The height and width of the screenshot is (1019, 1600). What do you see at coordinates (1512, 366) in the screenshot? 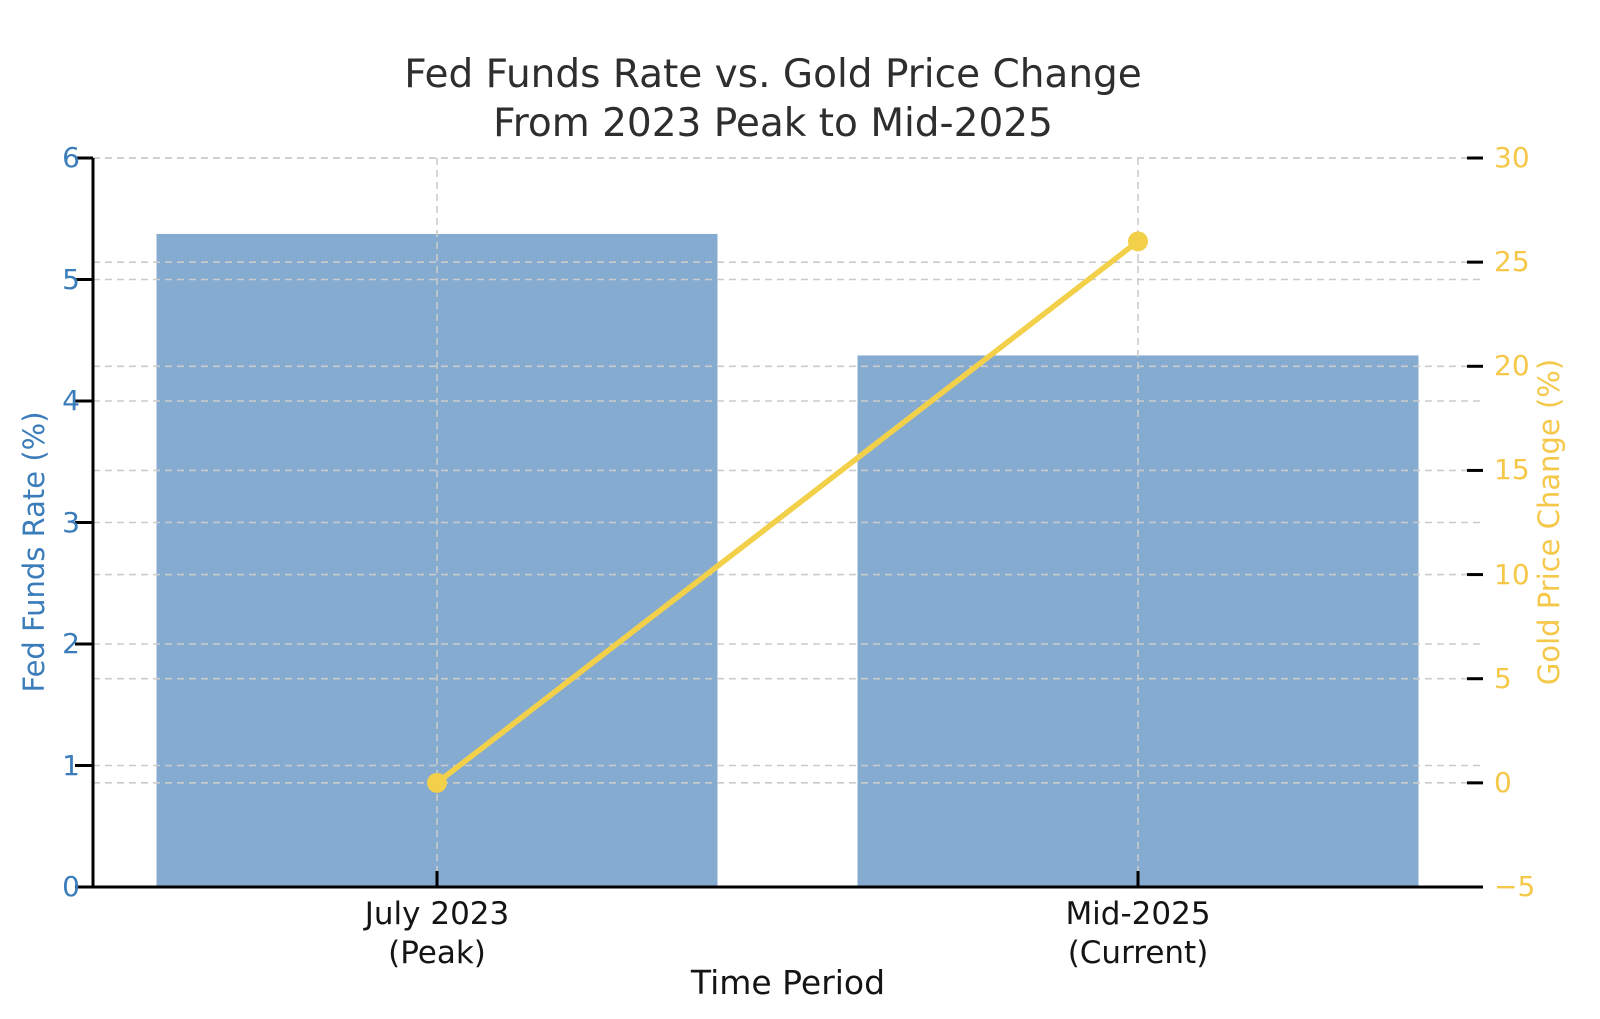
I see `y-right-tick-label-20: 20` at bounding box center [1512, 366].